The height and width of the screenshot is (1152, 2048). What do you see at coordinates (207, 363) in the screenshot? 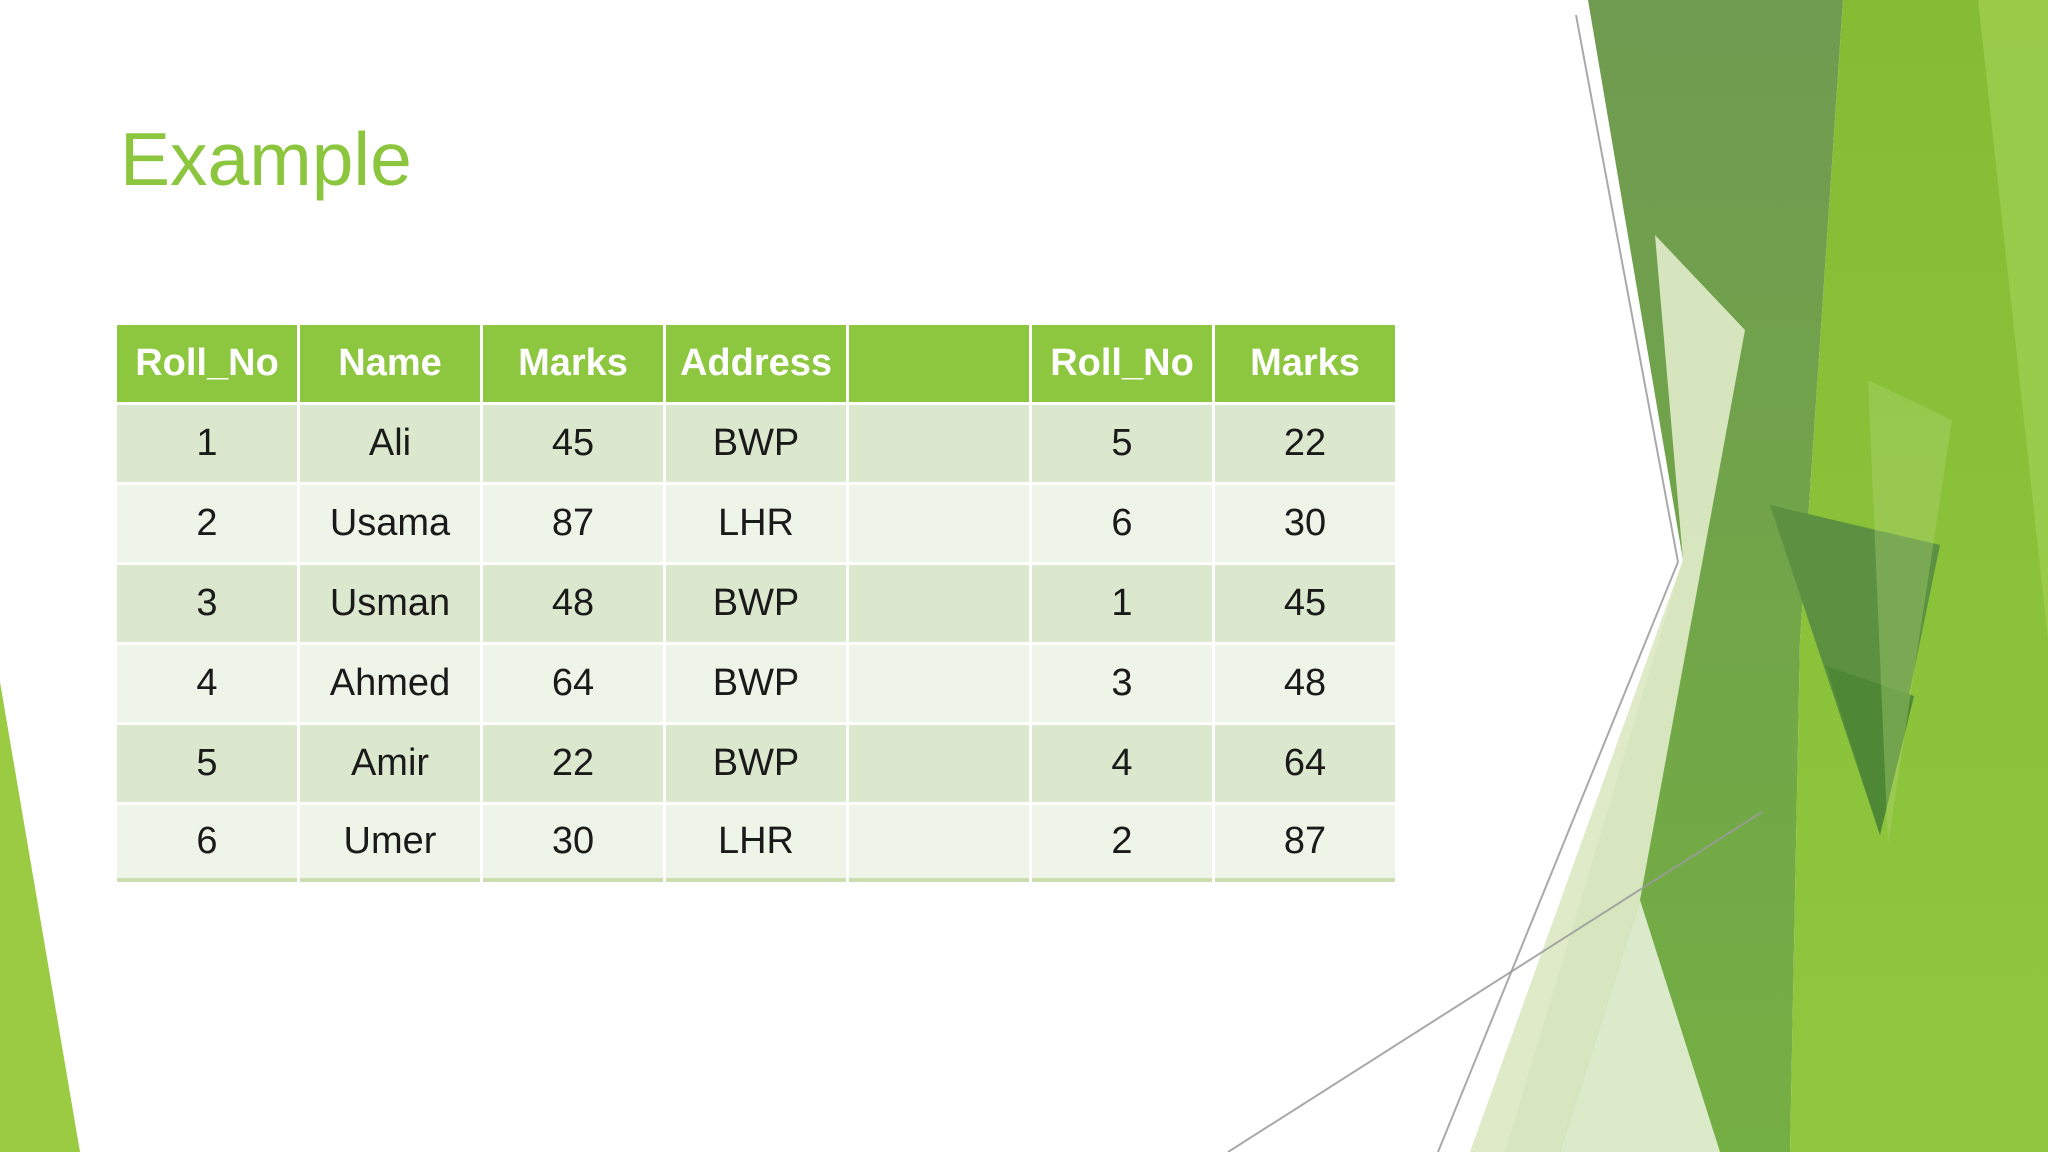
I see `header-cell-roll-no: Roll_No` at bounding box center [207, 363].